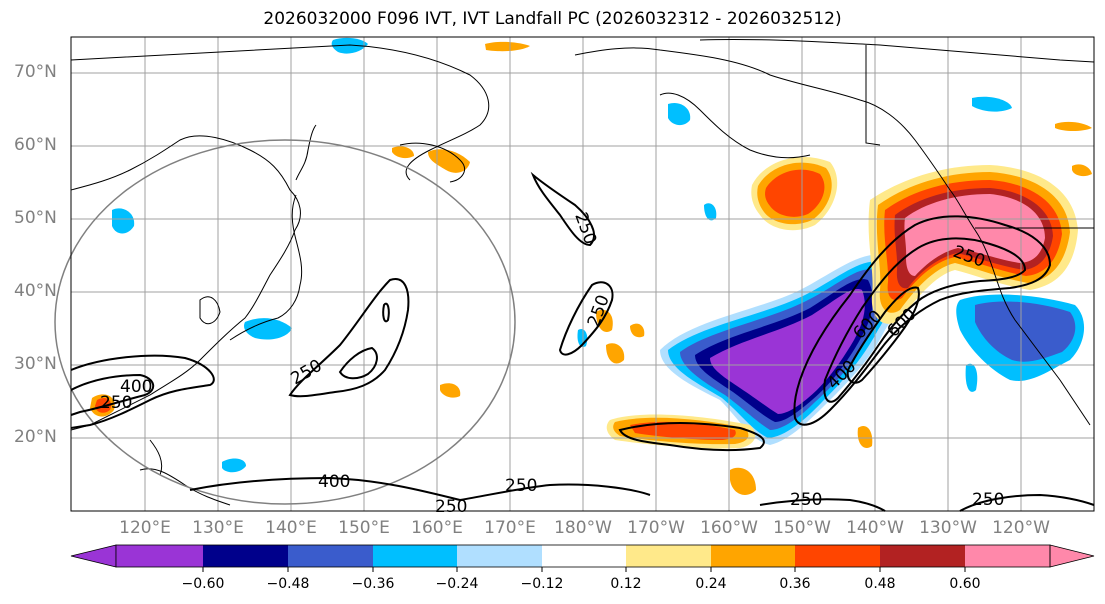 Image resolution: width=1105 pixels, height=604 pixels. Describe the element at coordinates (280, 112) in the screenshot. I see `coastline-siberia` at that location.